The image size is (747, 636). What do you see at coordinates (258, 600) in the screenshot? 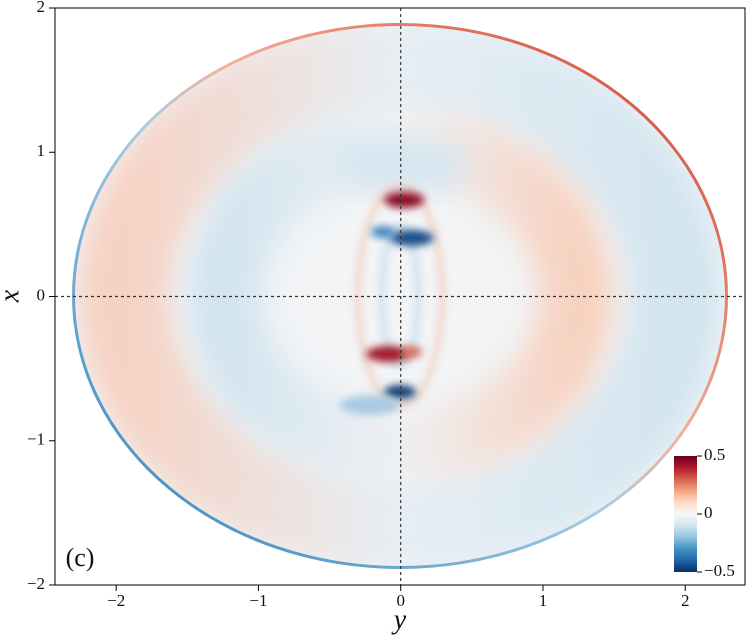
I see `x-tick-label: −1` at bounding box center [258, 600].